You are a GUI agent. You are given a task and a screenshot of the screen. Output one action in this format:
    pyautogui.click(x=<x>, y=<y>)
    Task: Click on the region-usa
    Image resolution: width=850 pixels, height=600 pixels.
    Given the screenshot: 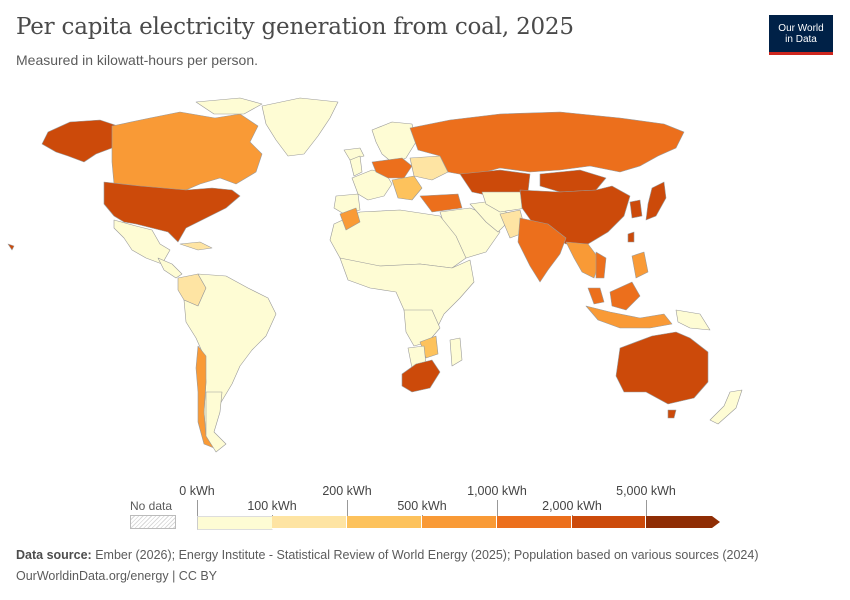 What is the action you would take?
    pyautogui.click(x=172, y=212)
    